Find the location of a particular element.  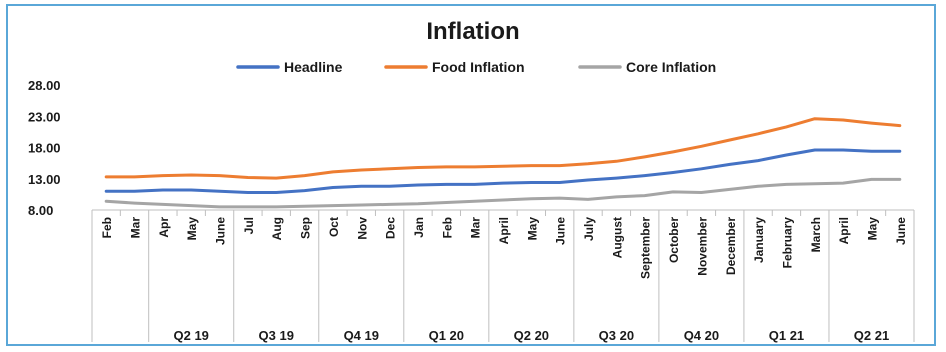

x-category-label: Apr is located at coordinates (164, 227).